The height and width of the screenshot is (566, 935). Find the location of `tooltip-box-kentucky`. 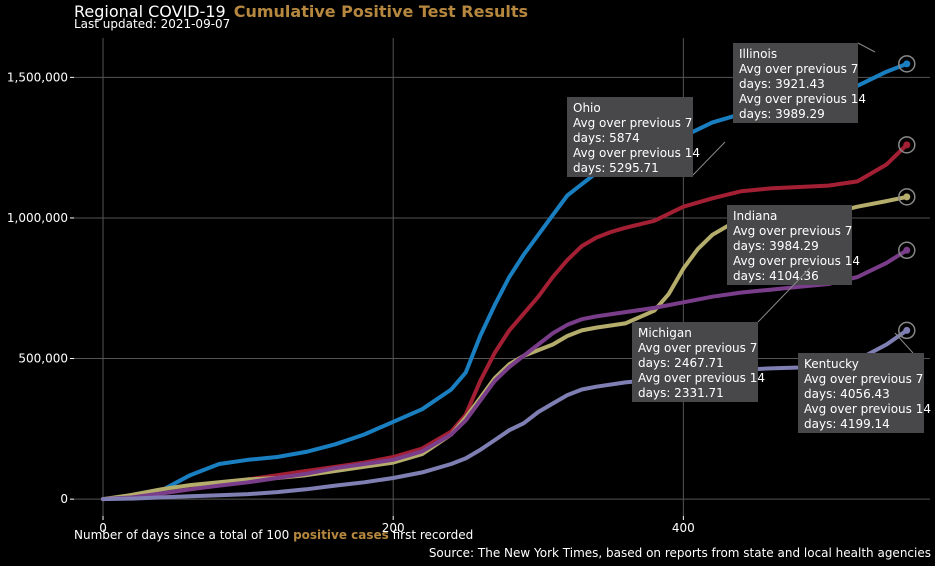

tooltip-box-kentucky is located at coordinates (861, 393).